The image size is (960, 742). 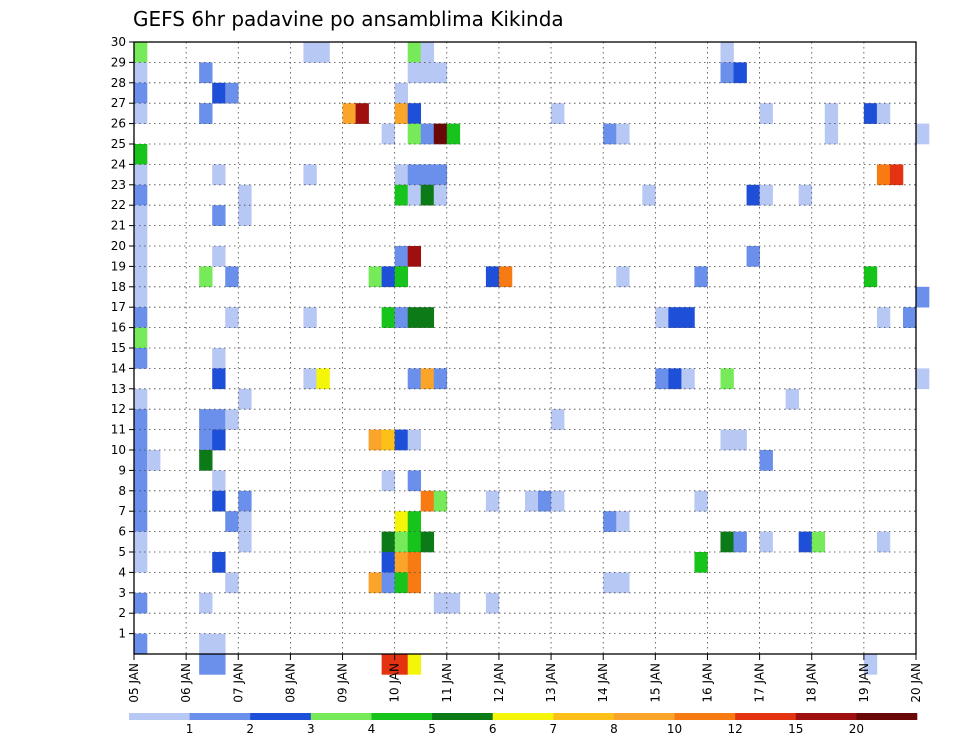 What do you see at coordinates (118, 328) in the screenshot?
I see `y-tick-label: 16` at bounding box center [118, 328].